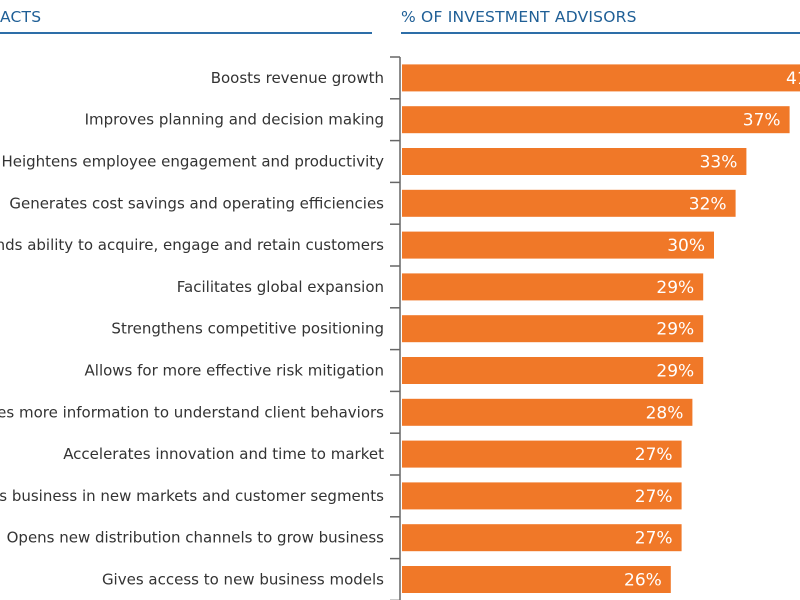 This screenshot has height=600, width=800. What do you see at coordinates (297, 78) in the screenshot?
I see `category-label: Boosts revenue growth` at bounding box center [297, 78].